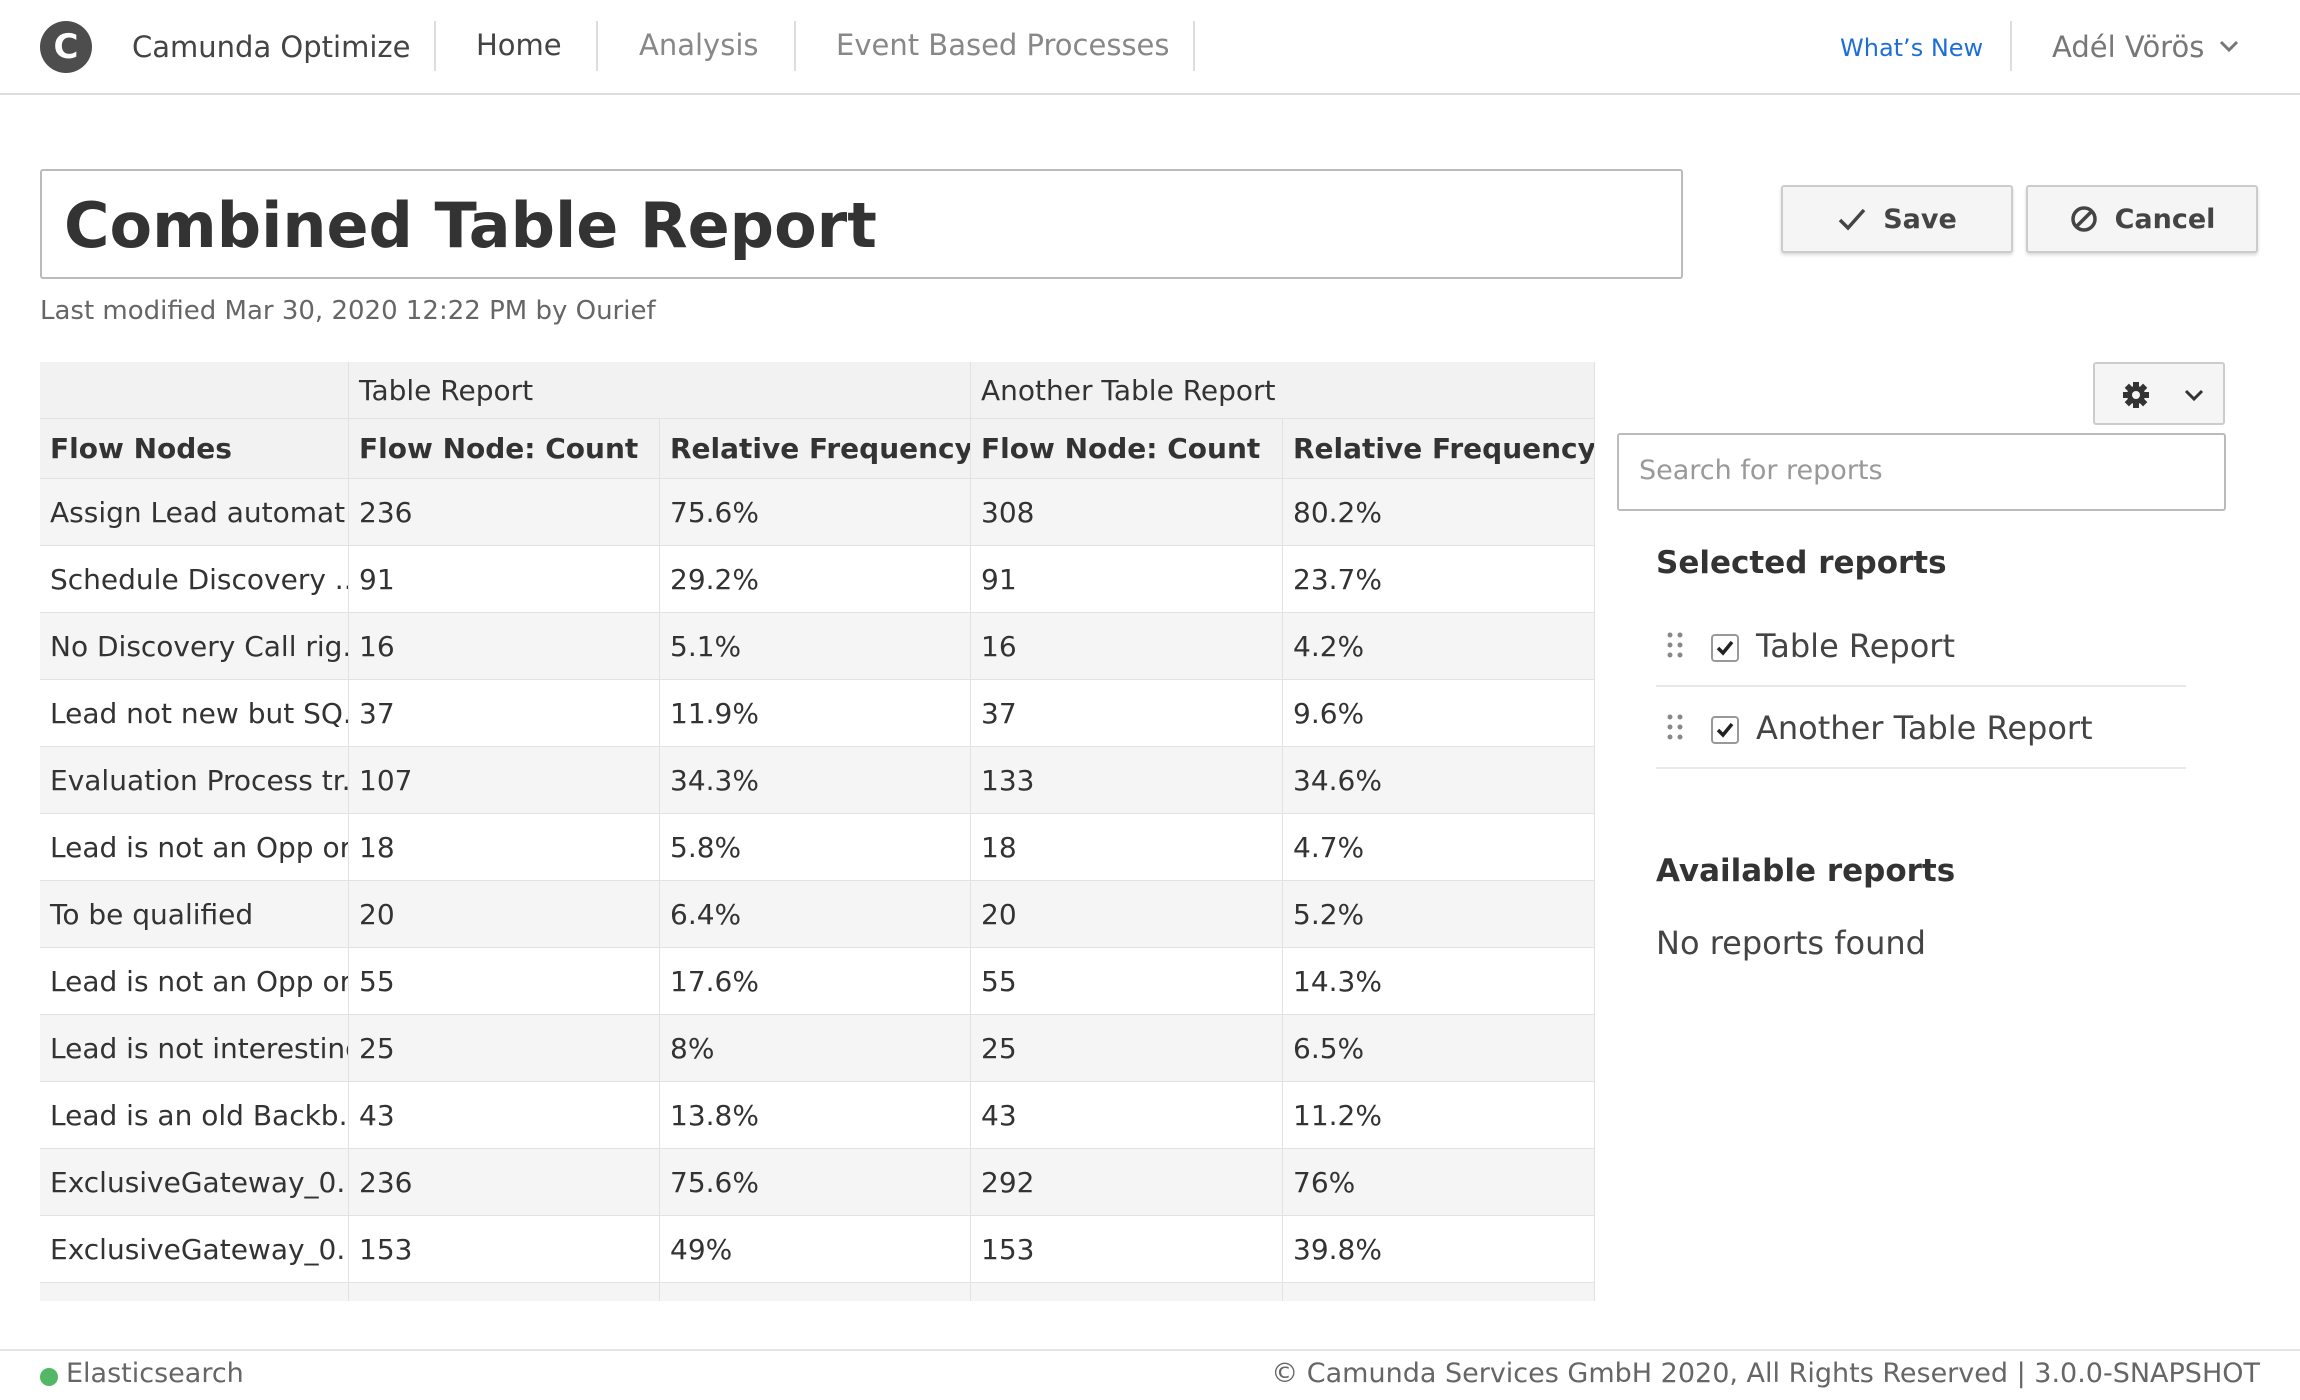 Image resolution: width=2300 pixels, height=1400 pixels. Describe the element at coordinates (1439, 646) in the screenshot. I see `table-cell: 4.2%` at that location.